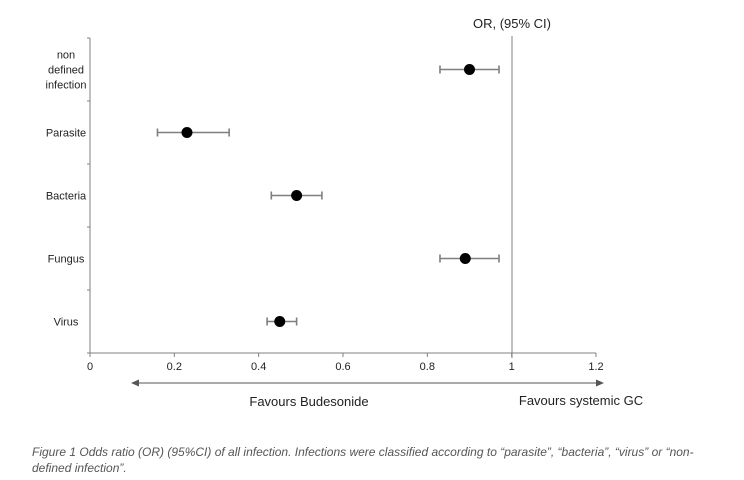  I want to click on category-label: Fungus, so click(66, 260).